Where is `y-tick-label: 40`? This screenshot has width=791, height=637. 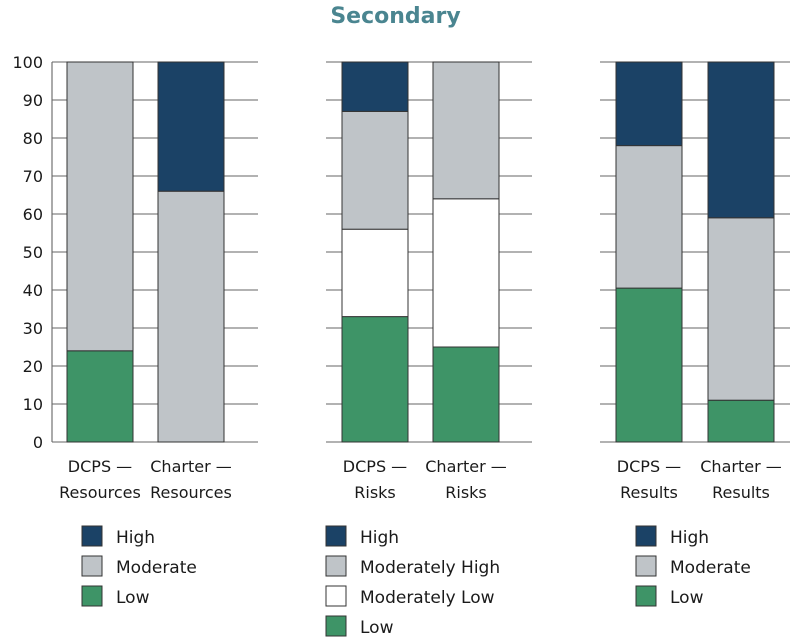 y-tick-label: 40 is located at coordinates (33, 290).